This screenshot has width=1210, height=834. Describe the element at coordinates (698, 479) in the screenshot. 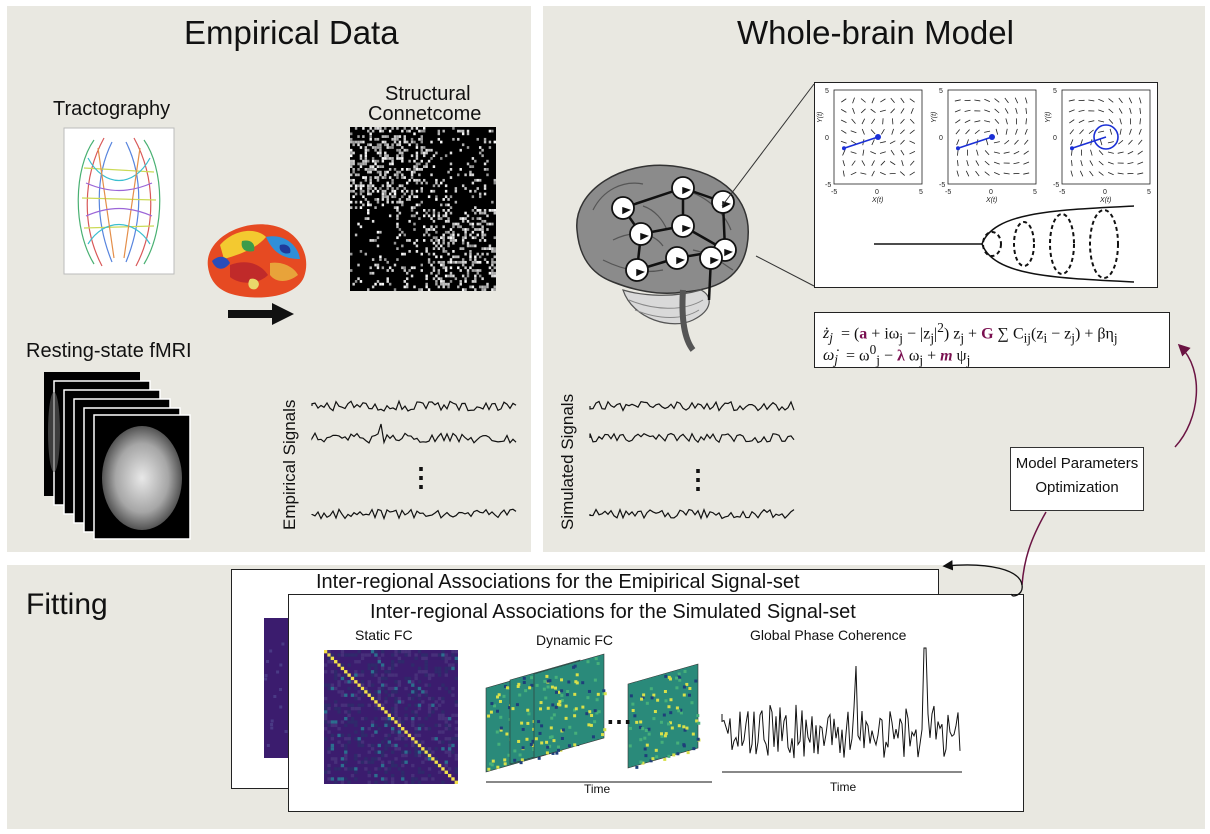

I see `simulated-signals-ellipsis: ⋮` at that location.